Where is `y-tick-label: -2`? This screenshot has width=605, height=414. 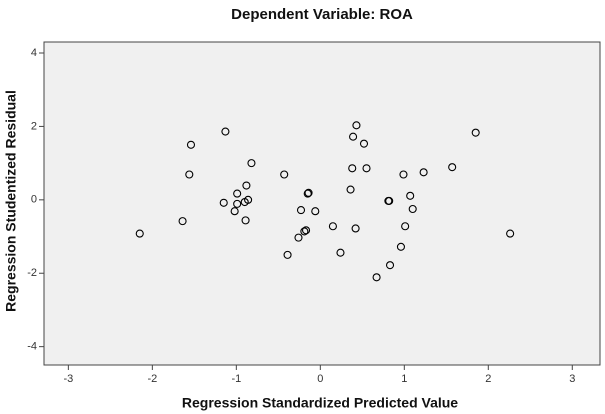
y-tick-label: -2 is located at coordinates (32, 273).